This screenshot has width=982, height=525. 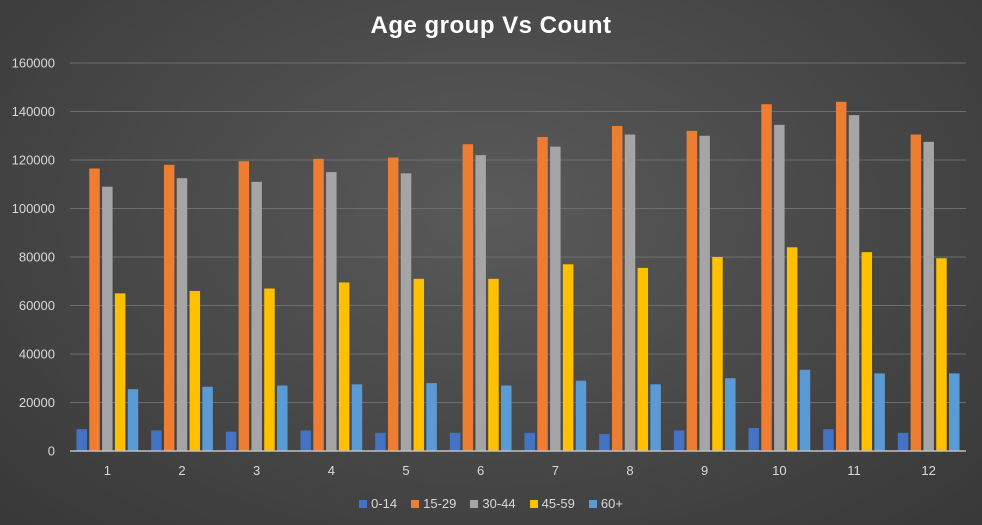 I want to click on legend-item: 30-44, so click(x=493, y=503).